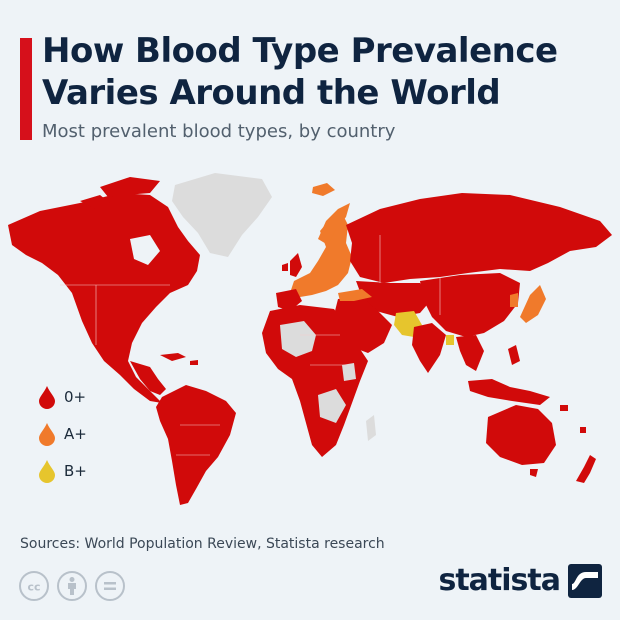  I want to click on pacific-islands, so click(573, 419).